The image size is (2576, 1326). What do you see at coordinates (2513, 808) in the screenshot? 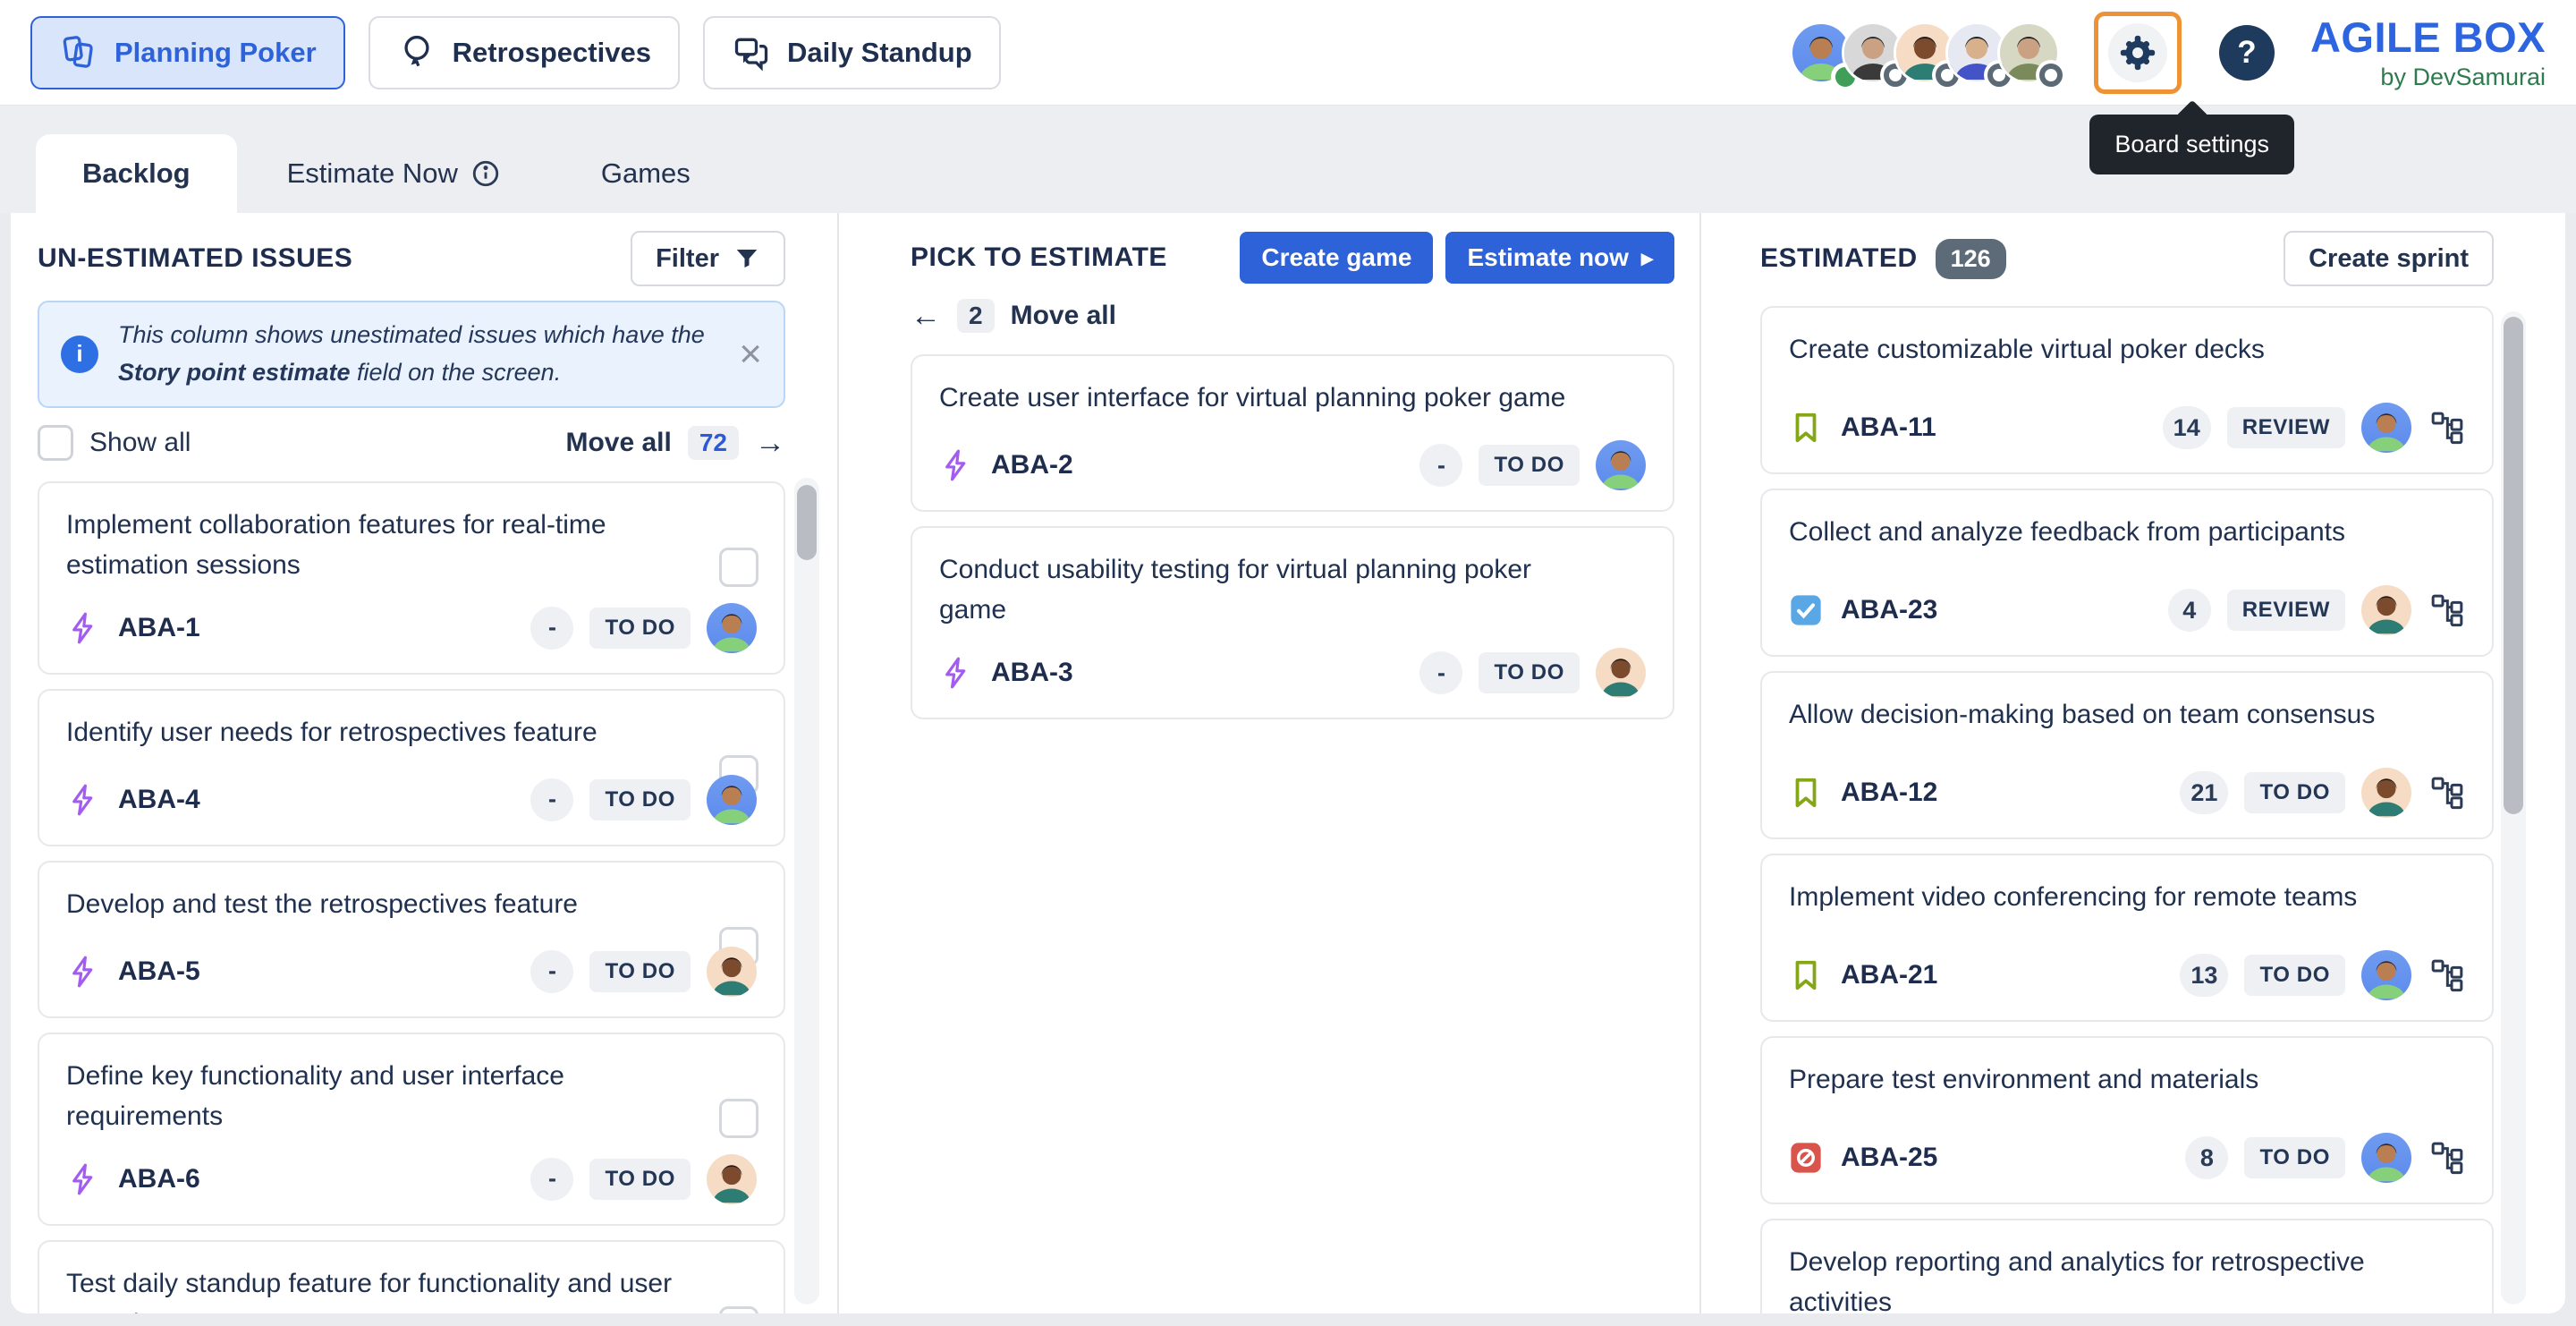
I see `estimated-scrollbar` at bounding box center [2513, 808].